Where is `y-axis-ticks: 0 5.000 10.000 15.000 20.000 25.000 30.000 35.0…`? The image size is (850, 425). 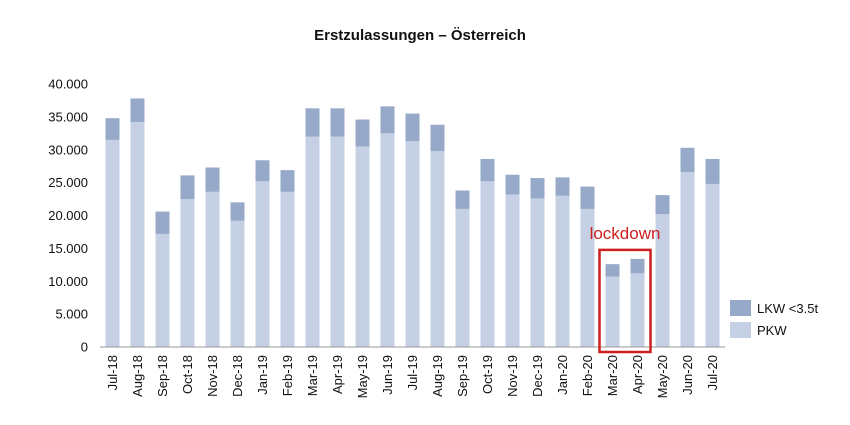 y-axis-ticks: 0 5.000 10.000 15.000 20.000 25.000 30.000 35.0… is located at coordinates (68, 216).